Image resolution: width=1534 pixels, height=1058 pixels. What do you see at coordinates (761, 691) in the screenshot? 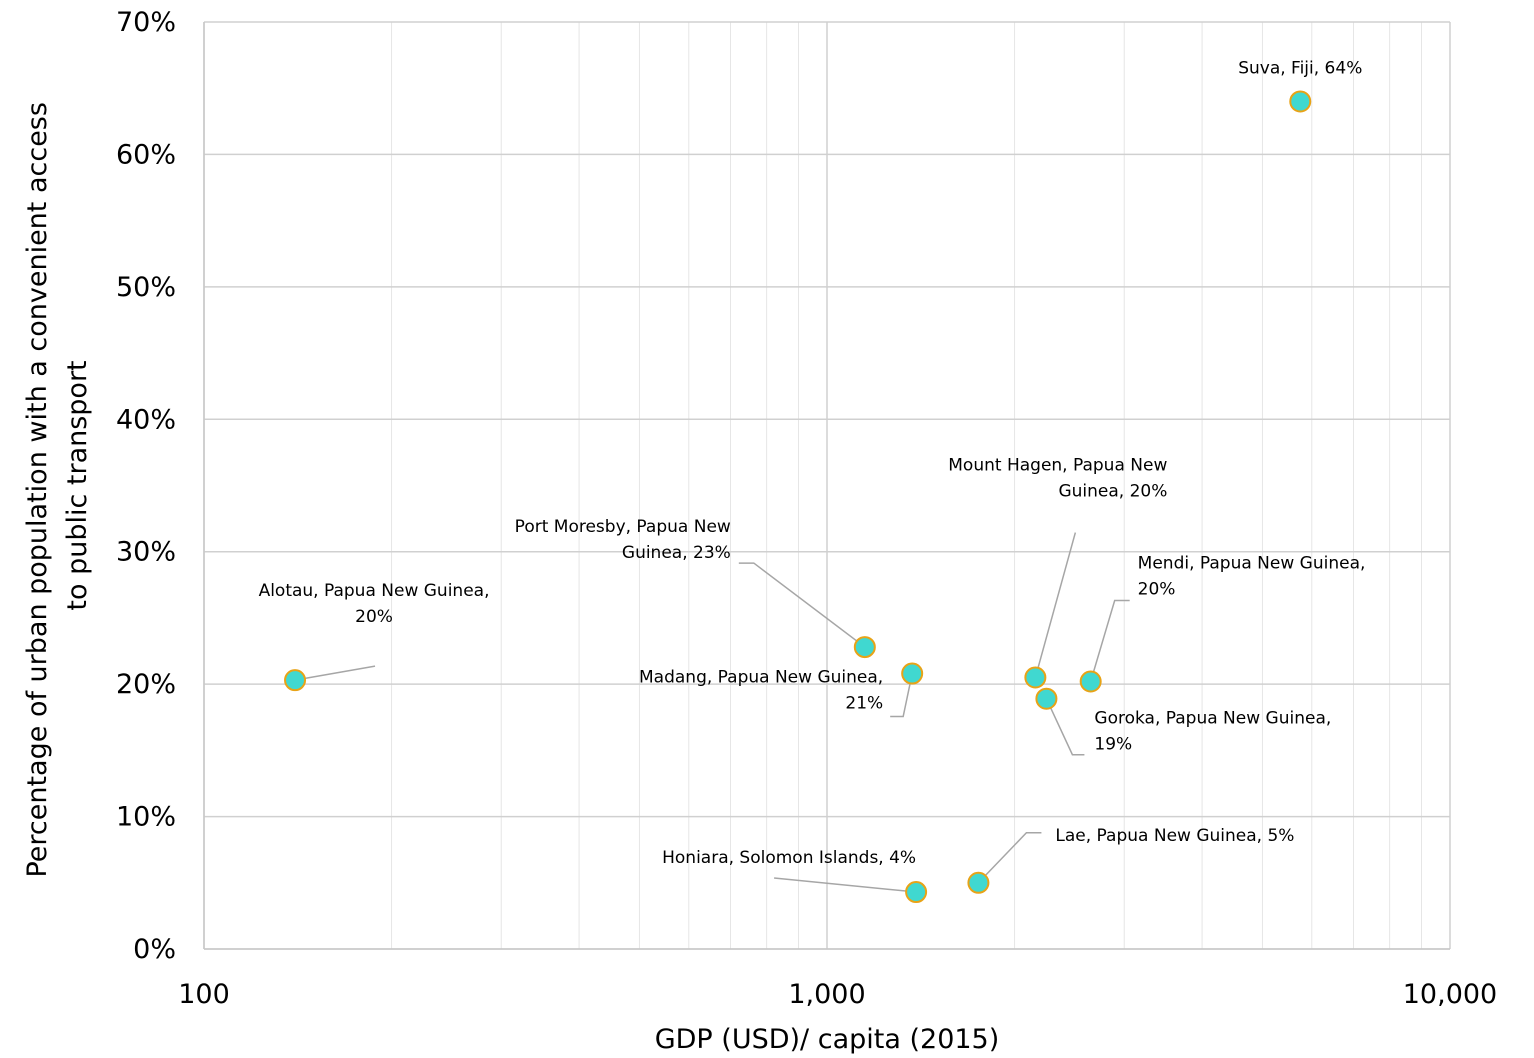
I see `data-label: Madang, Papua New Guinea, 21%` at bounding box center [761, 691].